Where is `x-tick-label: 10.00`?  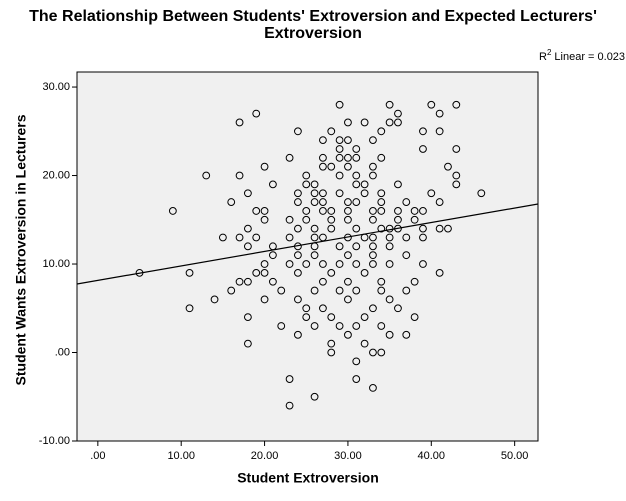
x-tick-label: 10.00 is located at coordinates (181, 456).